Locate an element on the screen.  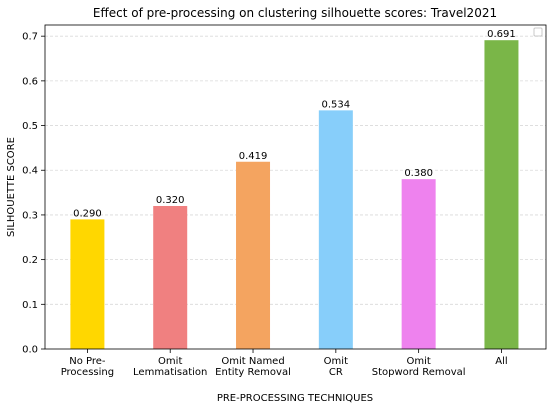
bar-value-label: 0.691 is located at coordinates (501, 34).